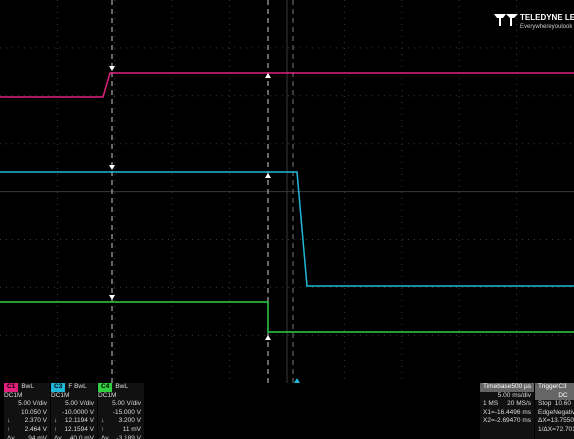 The image size is (574, 439). Describe the element at coordinates (489, 412) in the screenshot. I see `row-label: X1=` at that location.